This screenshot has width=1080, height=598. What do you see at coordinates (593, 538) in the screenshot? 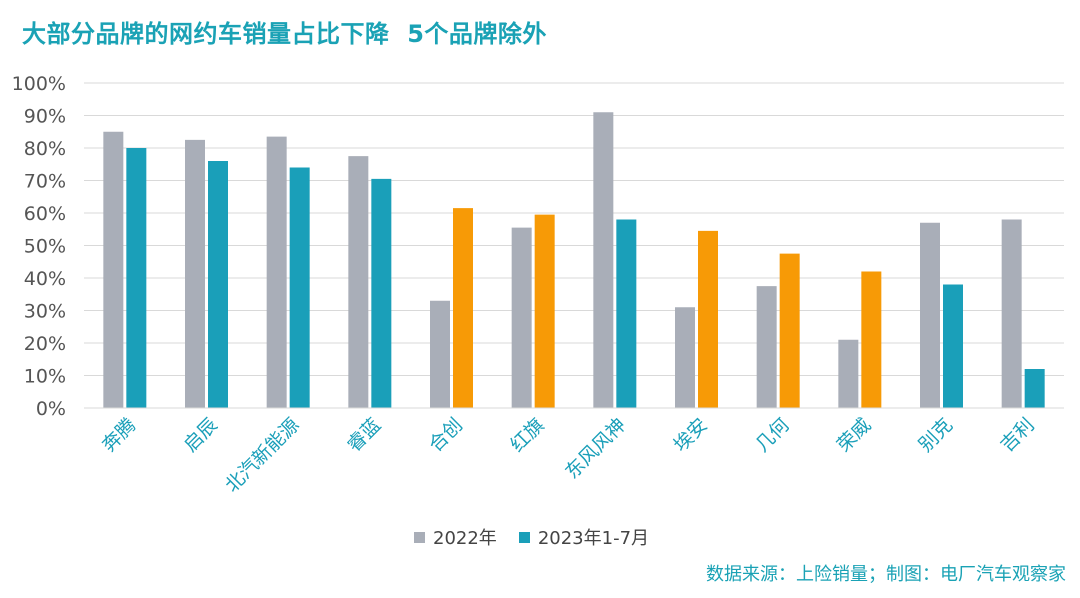
I see `legend-label-2023: 2023年1-7月` at bounding box center [593, 538].